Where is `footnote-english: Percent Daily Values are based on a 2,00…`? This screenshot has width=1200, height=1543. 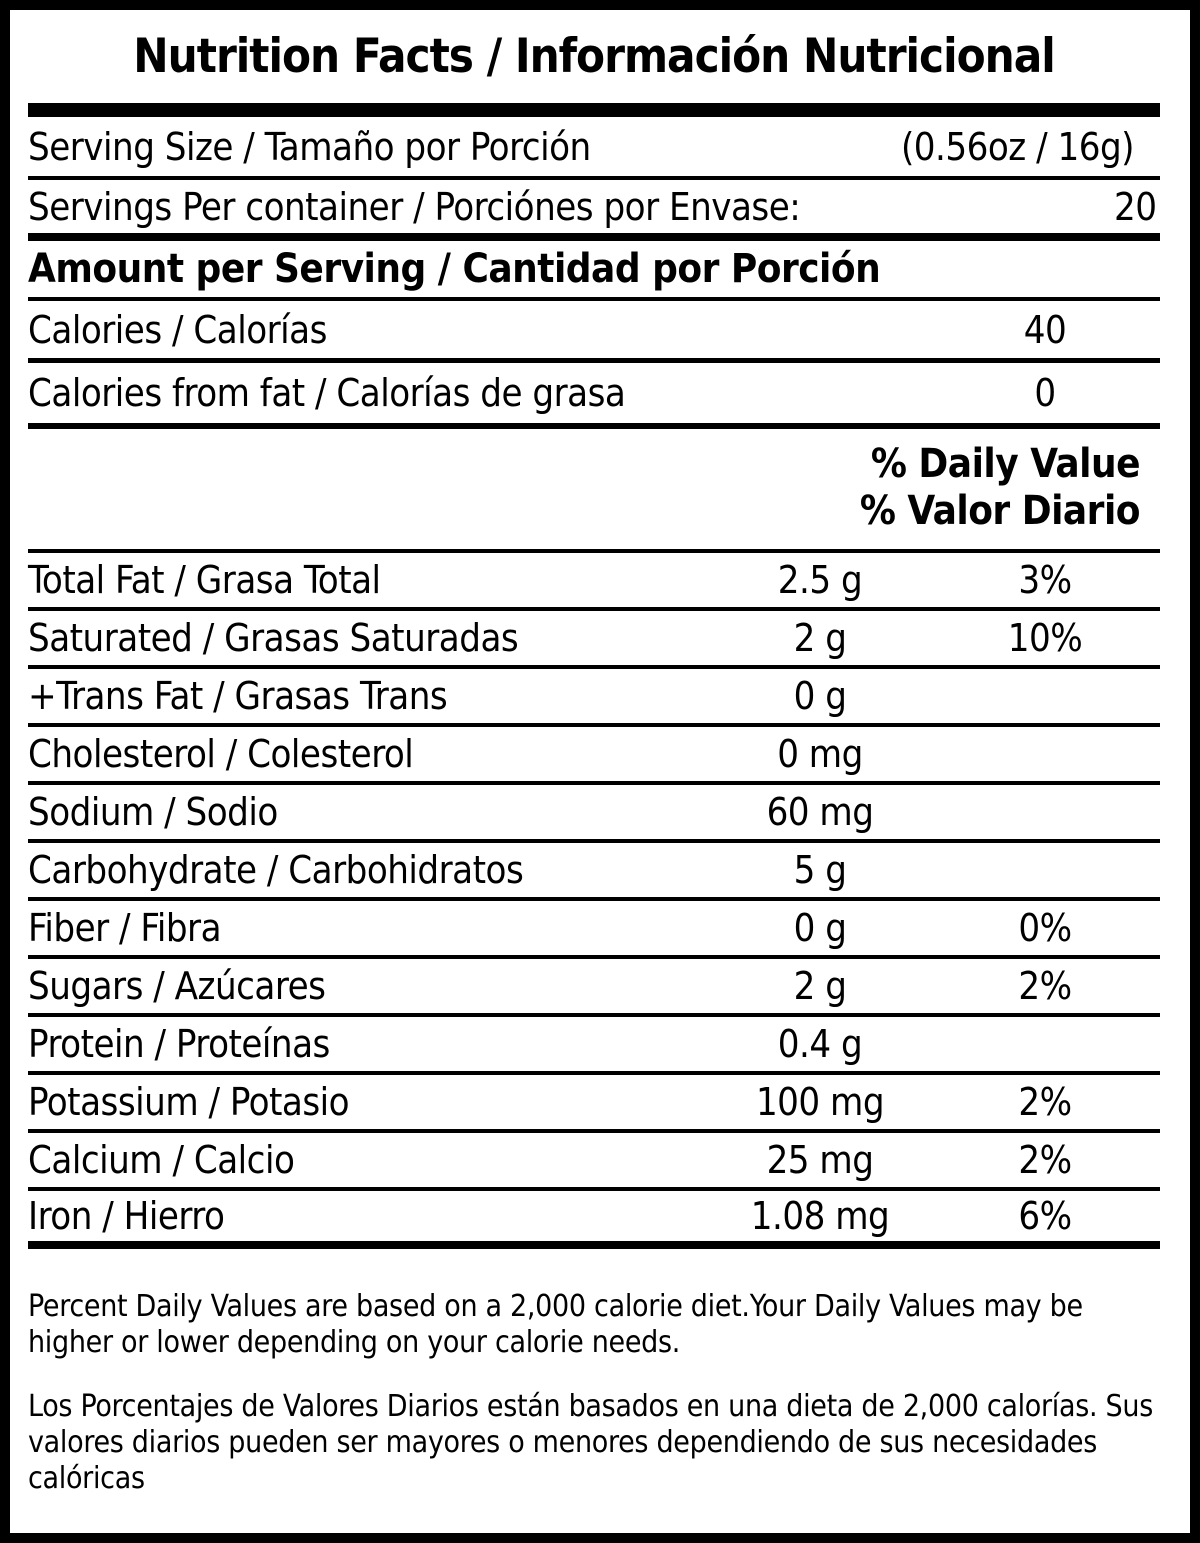
footnote-english: Percent Daily Values are based on a 2,00… is located at coordinates (555, 1324).